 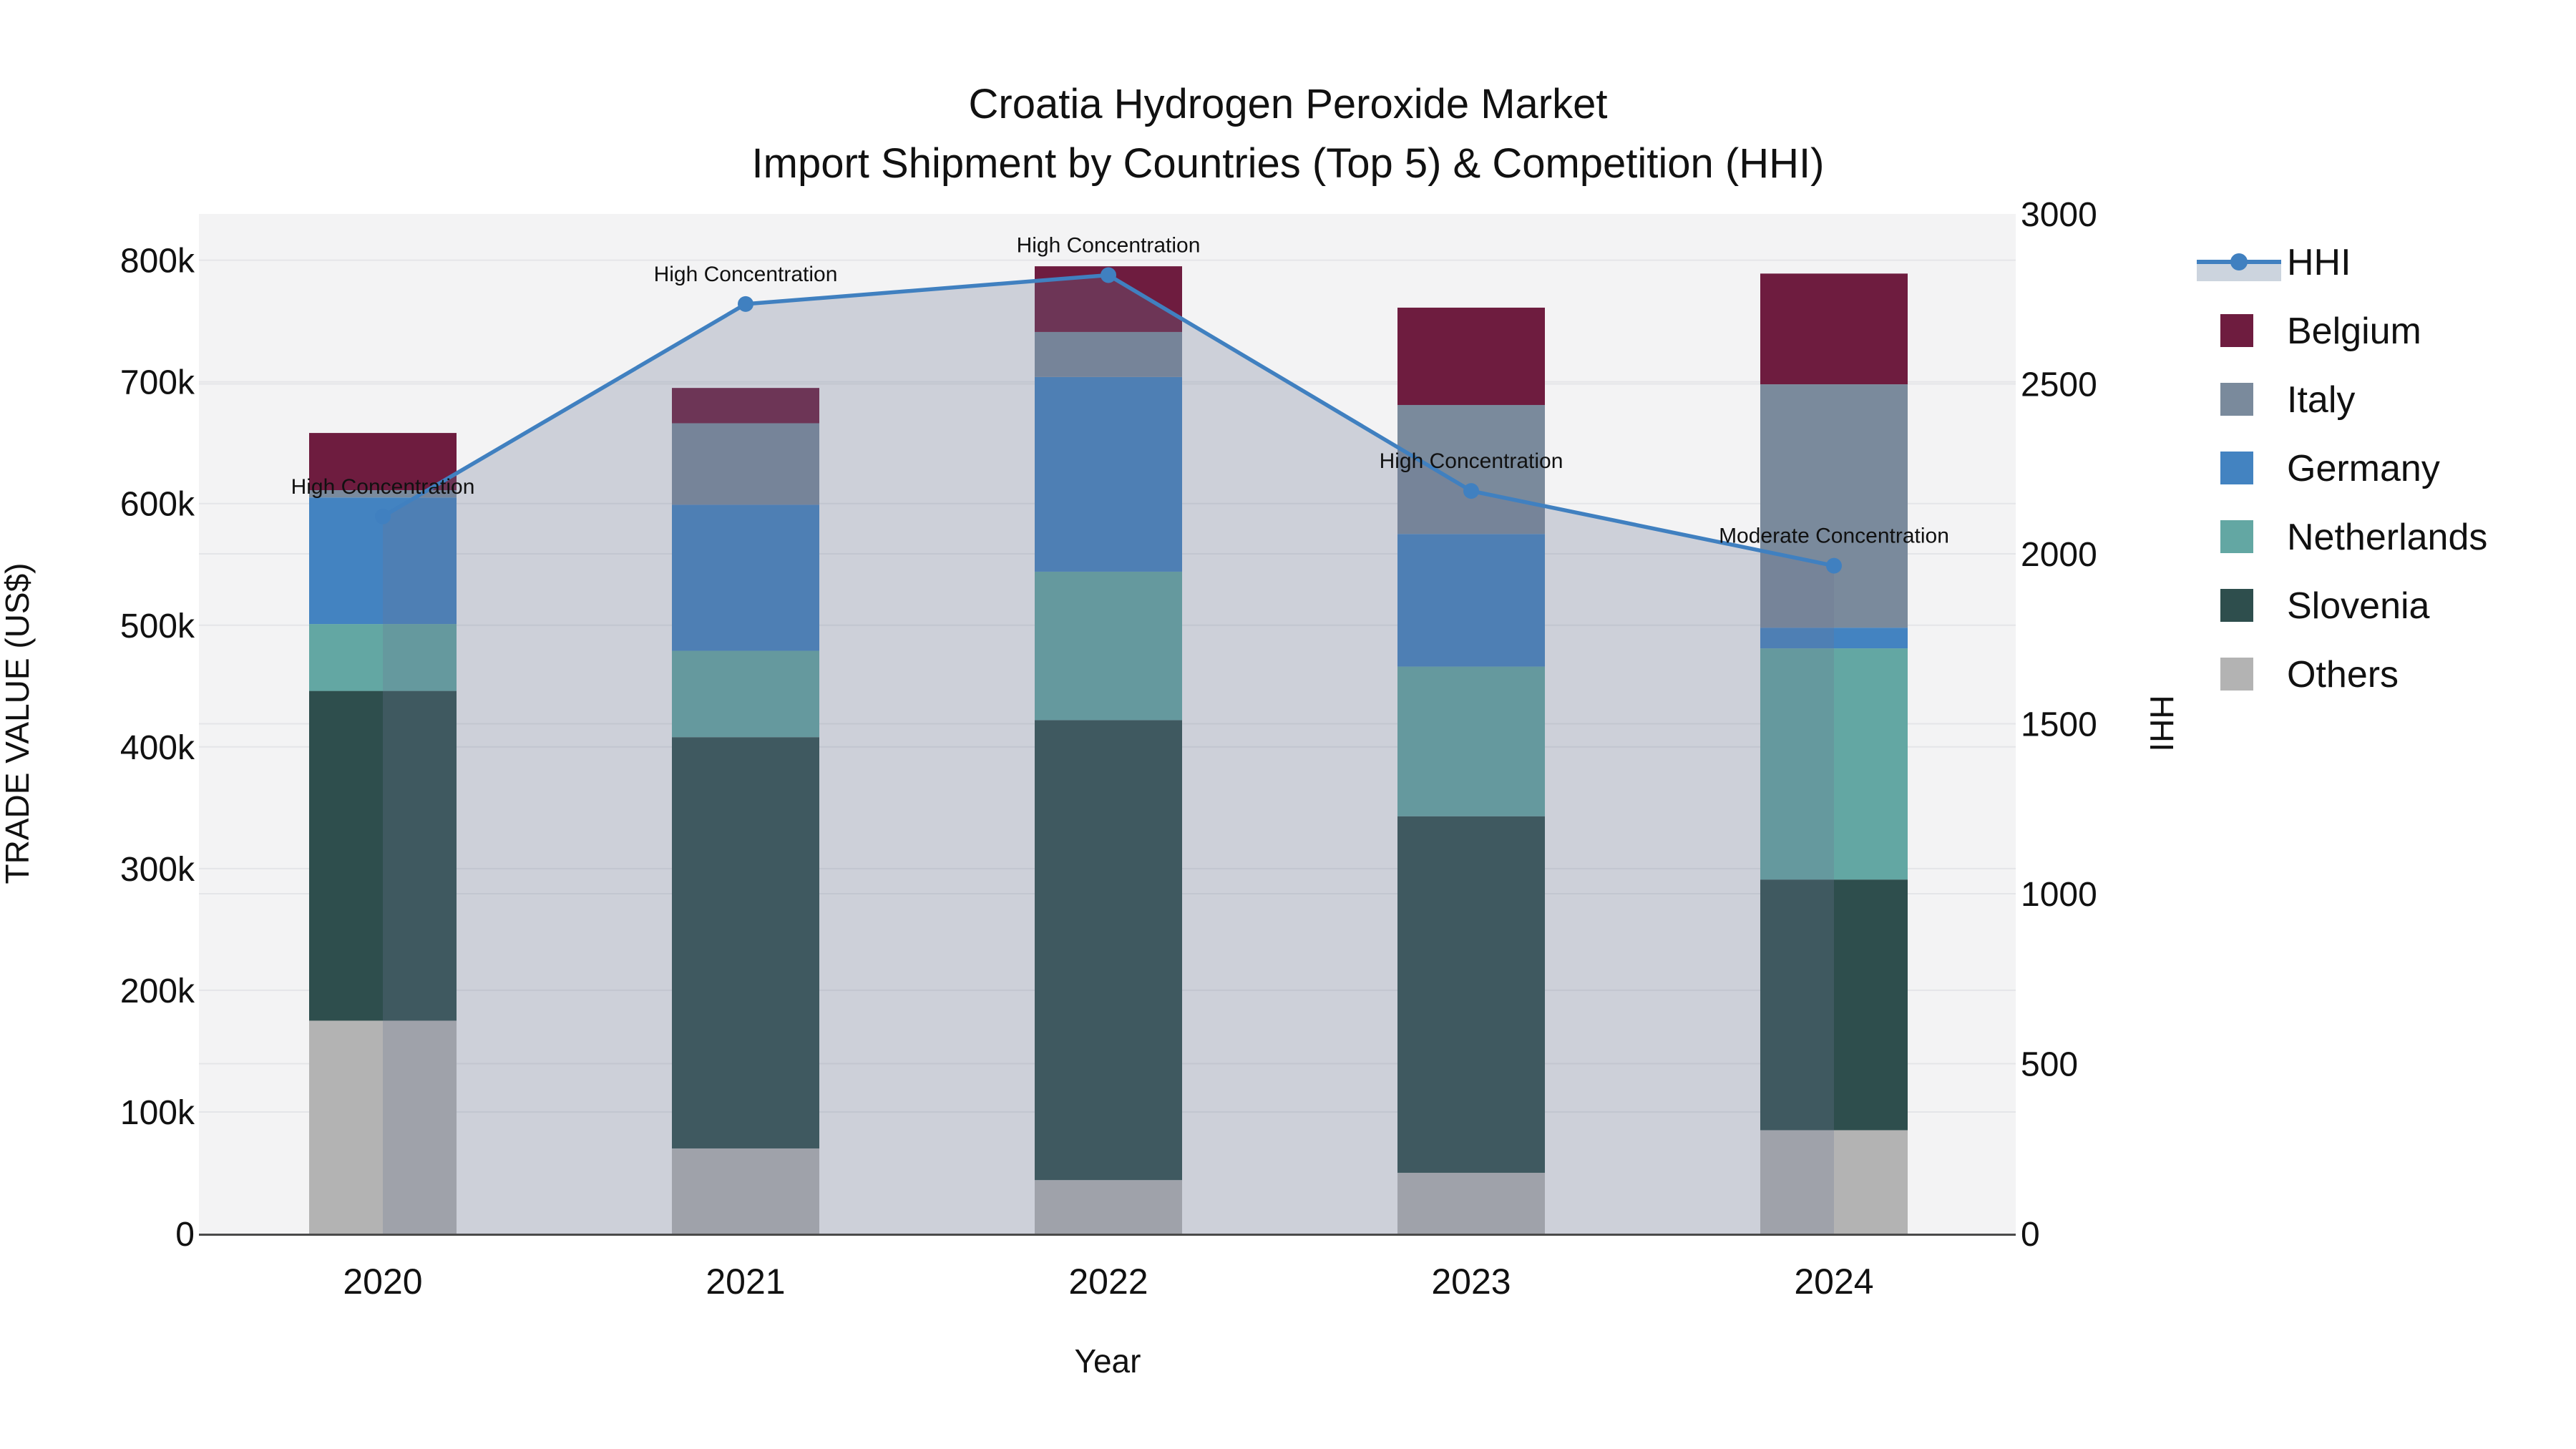 What do you see at coordinates (2059, 895) in the screenshot?
I see `y-right-tick-1000: 1000` at bounding box center [2059, 895].